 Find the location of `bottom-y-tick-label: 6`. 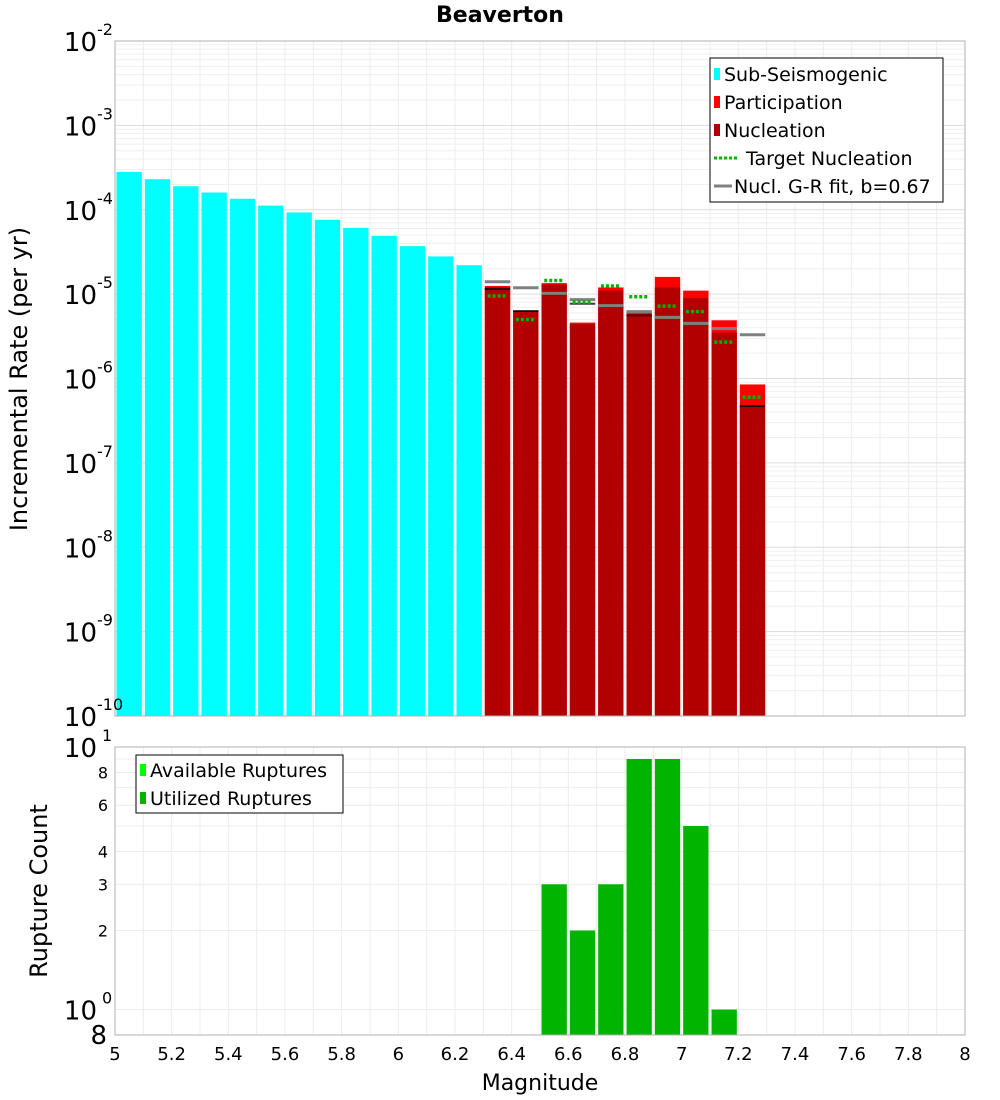

bottom-y-tick-label: 6 is located at coordinates (103, 805).